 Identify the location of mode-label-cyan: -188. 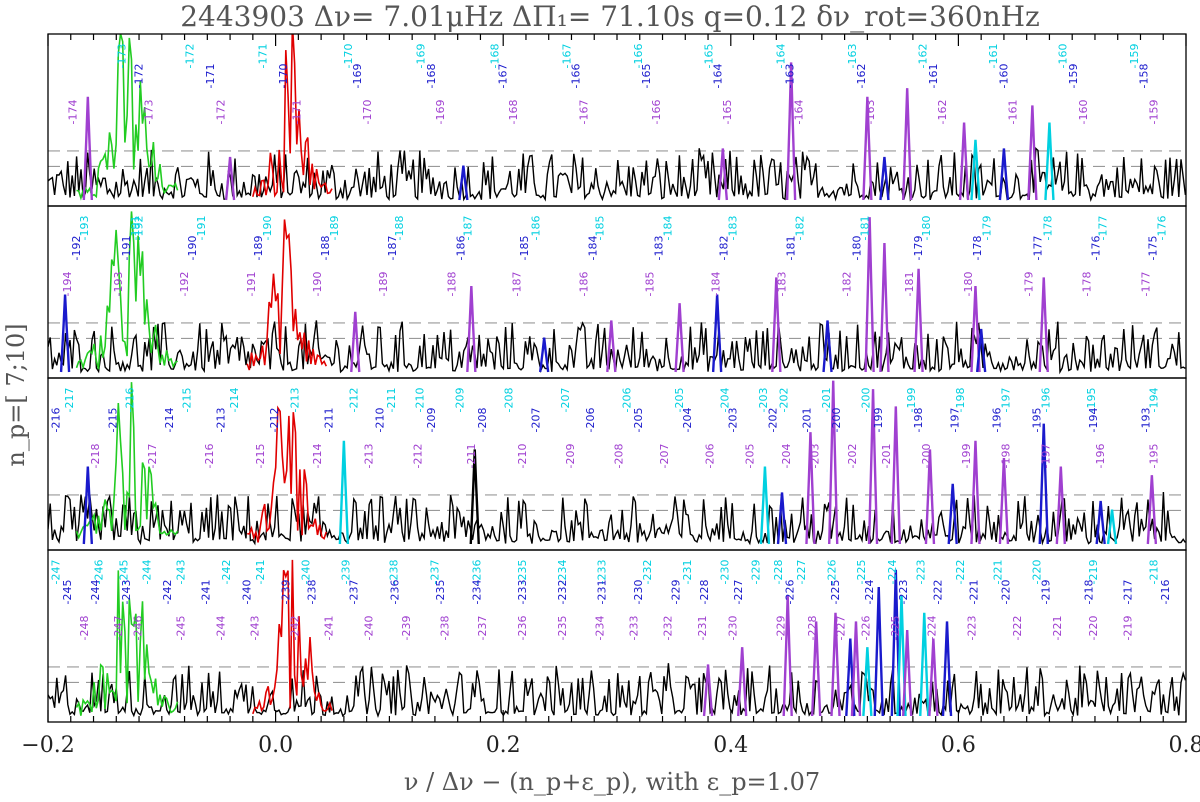
(399, 228).